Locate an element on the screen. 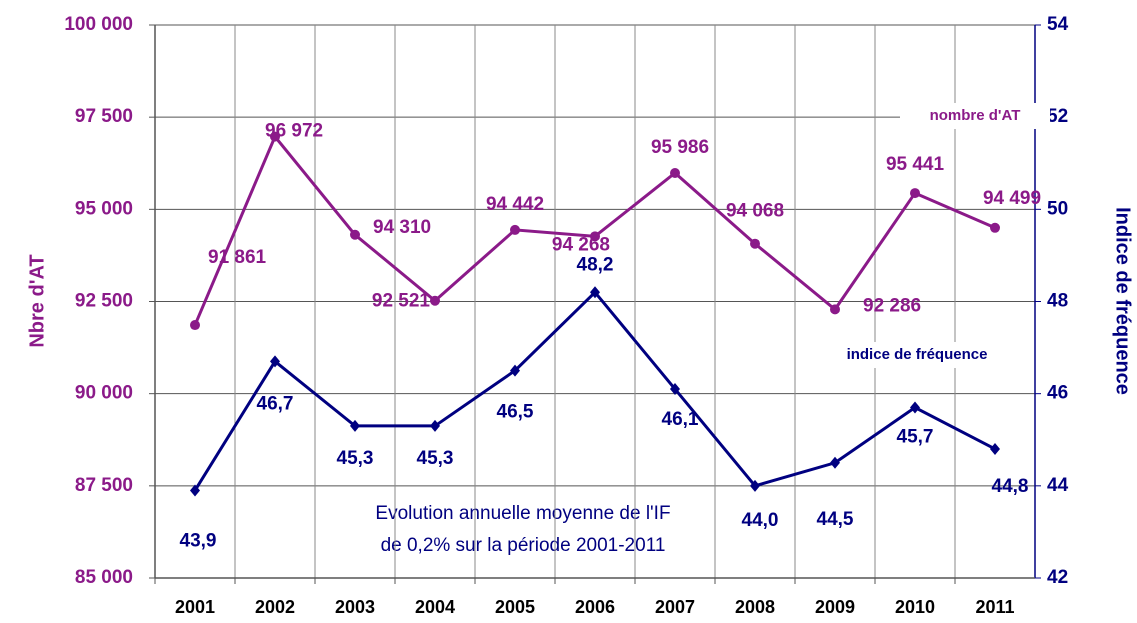 The width and height of the screenshot is (1137, 623). data-label: 94 268 is located at coordinates (581, 244).